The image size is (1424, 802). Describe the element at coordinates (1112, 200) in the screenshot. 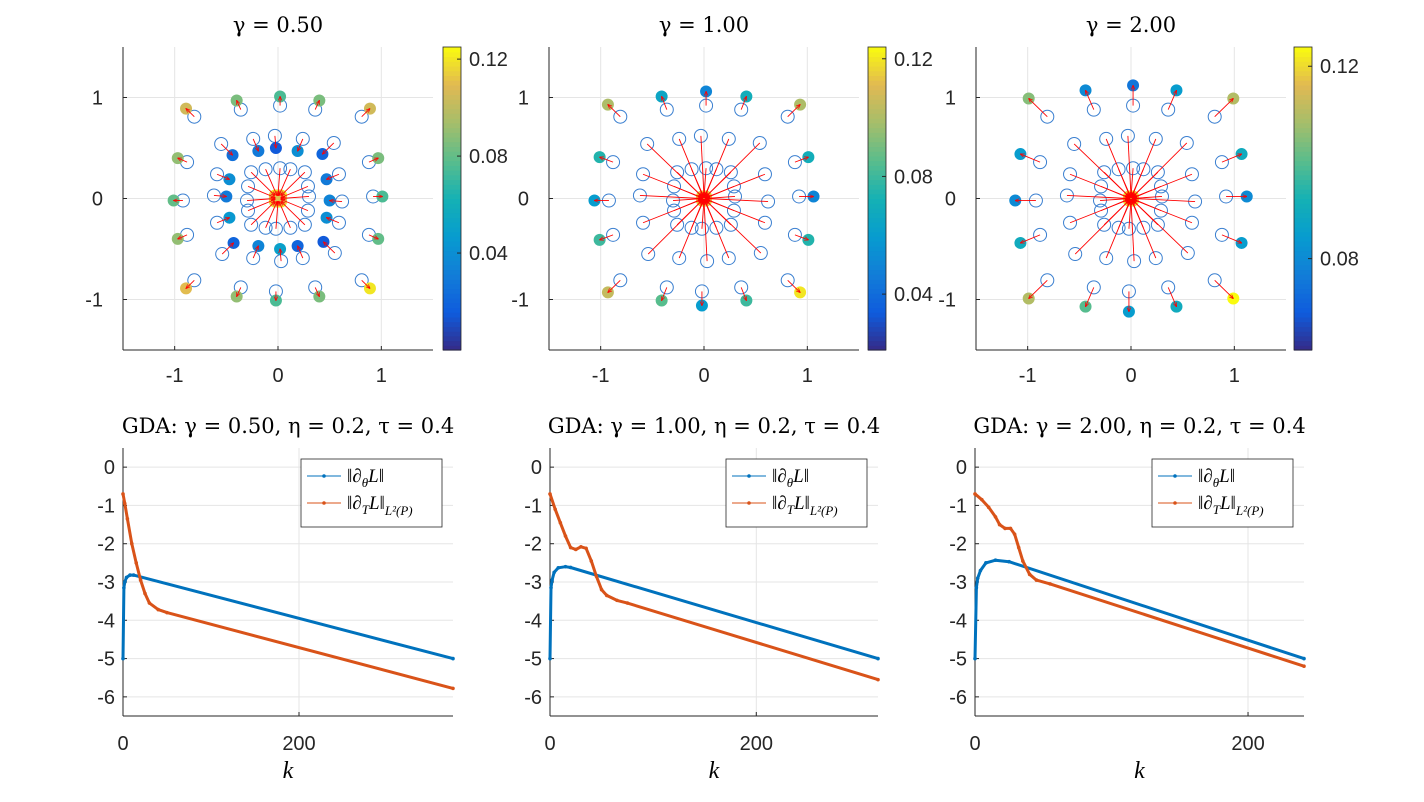

I see `scatter-panel-3: -1 -1 0 0 1 1 γ = 2.00` at that location.